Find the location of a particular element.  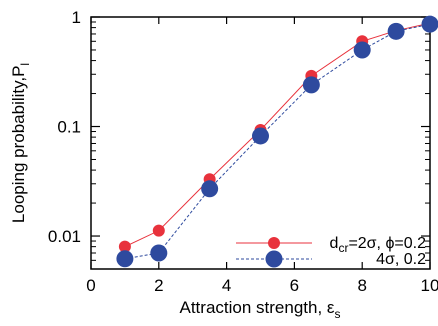

x-tick-label-4: 4 is located at coordinates (226, 285).